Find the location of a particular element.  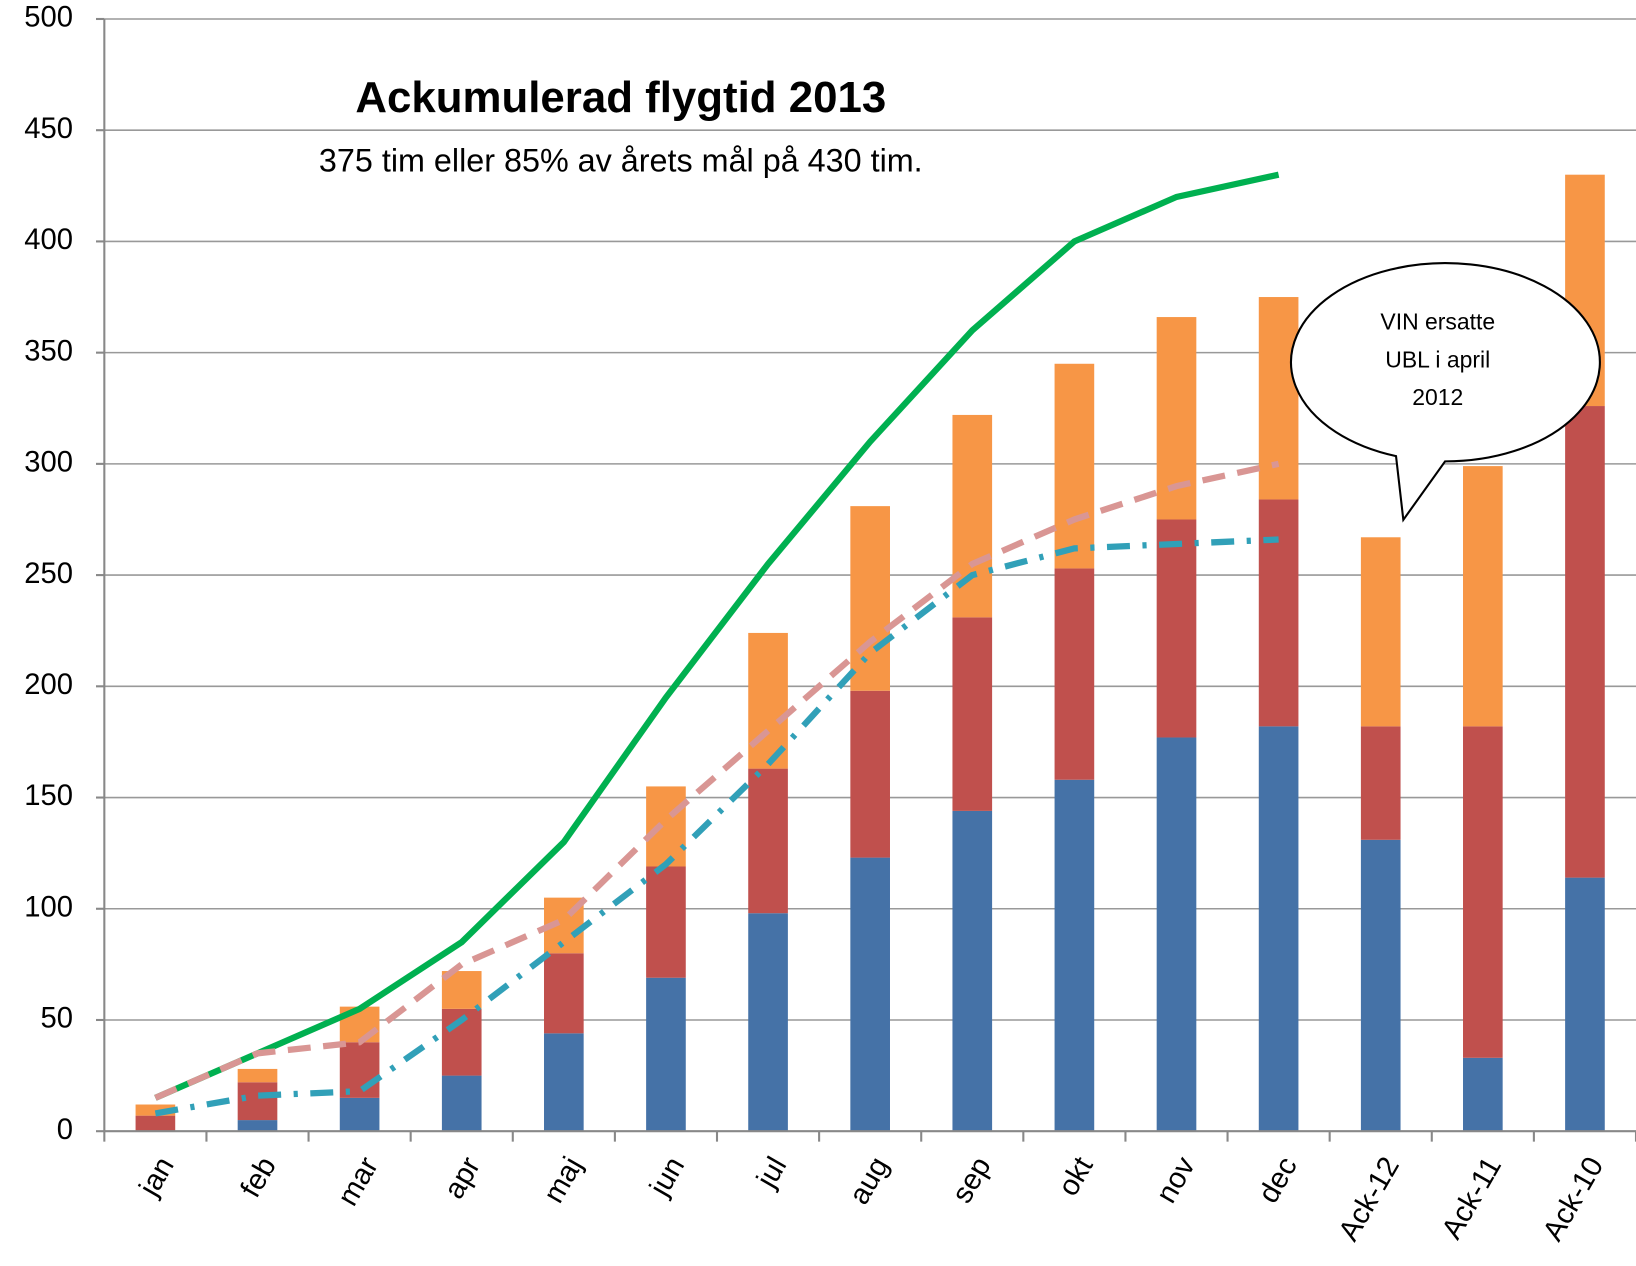

annotation-line: 2012 is located at coordinates (1437, 397).